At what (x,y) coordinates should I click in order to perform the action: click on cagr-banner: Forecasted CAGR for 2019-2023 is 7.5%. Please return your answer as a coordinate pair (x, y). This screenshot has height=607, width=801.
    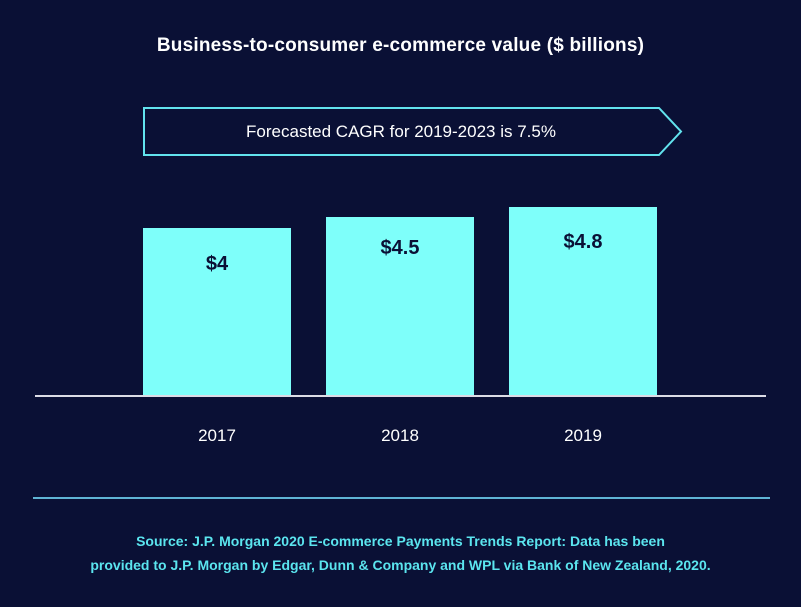
    Looking at the image, I should click on (413, 131).